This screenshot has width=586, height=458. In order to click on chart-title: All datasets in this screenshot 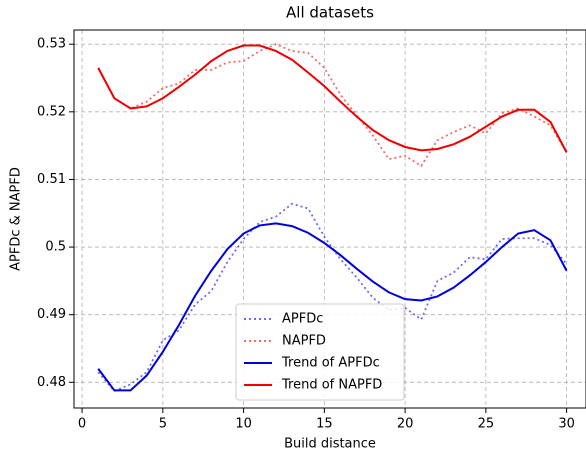, I will do `click(330, 13)`.